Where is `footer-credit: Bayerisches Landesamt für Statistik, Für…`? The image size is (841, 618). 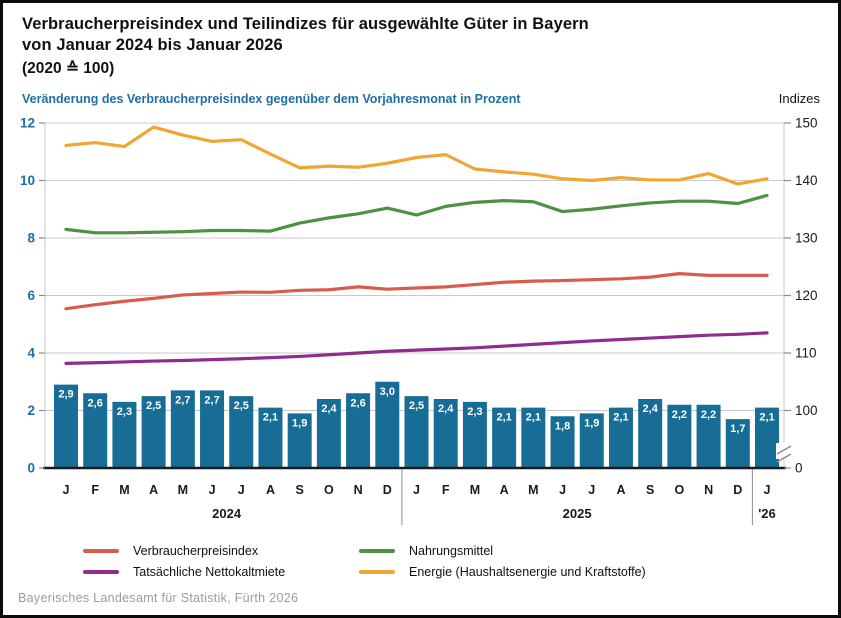
footer-credit: Bayerisches Landesamt für Statistik, Für… is located at coordinates (158, 598).